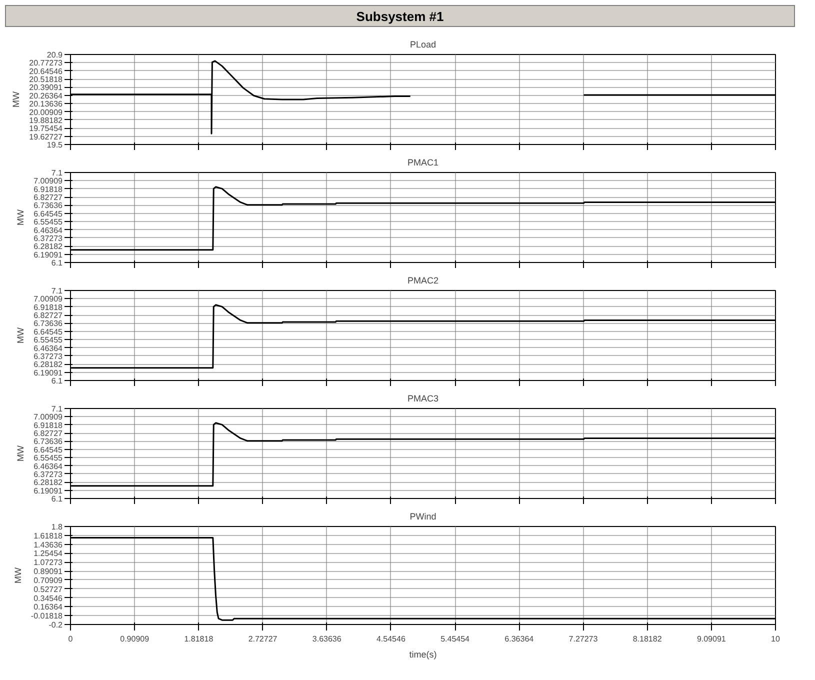 The width and height of the screenshot is (815, 680). What do you see at coordinates (775, 639) in the screenshot?
I see `x-tick-label: 10` at bounding box center [775, 639].